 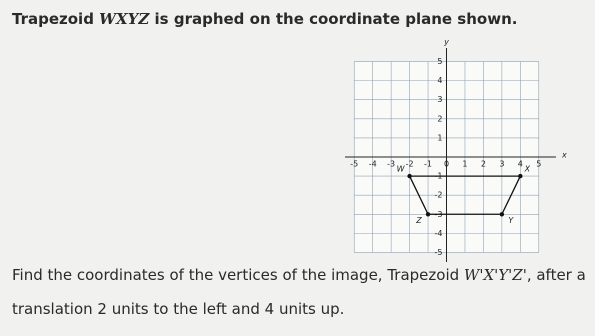 What do you see at coordinates (373, 164) in the screenshot?
I see `x-tick-label: -4` at bounding box center [373, 164].